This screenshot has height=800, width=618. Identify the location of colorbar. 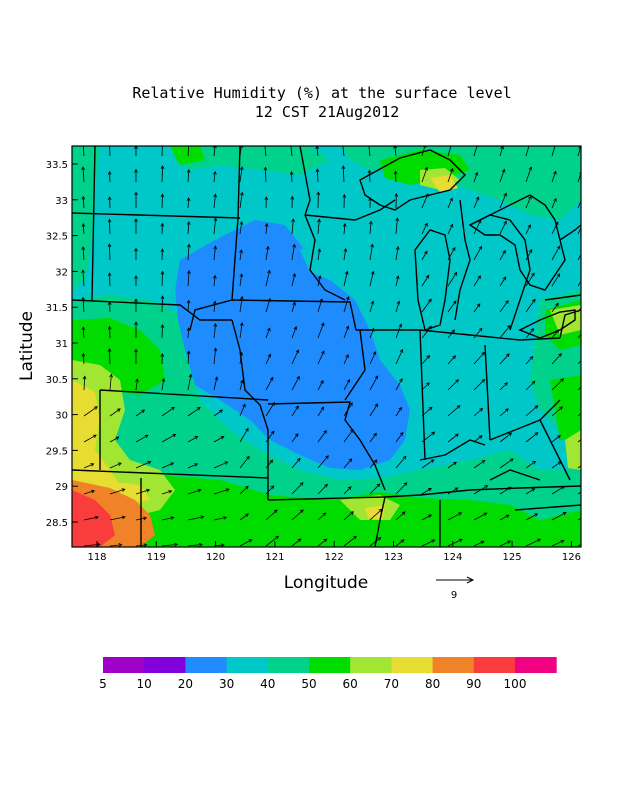
(330, 665).